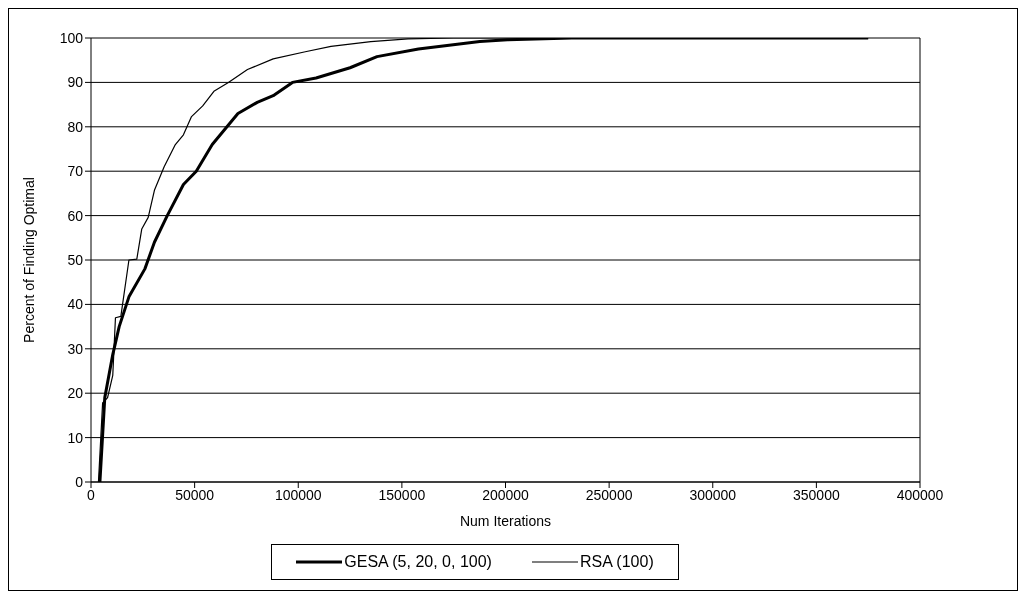 The height and width of the screenshot is (599, 1026). I want to click on legend-label: RSA (100), so click(616, 562).